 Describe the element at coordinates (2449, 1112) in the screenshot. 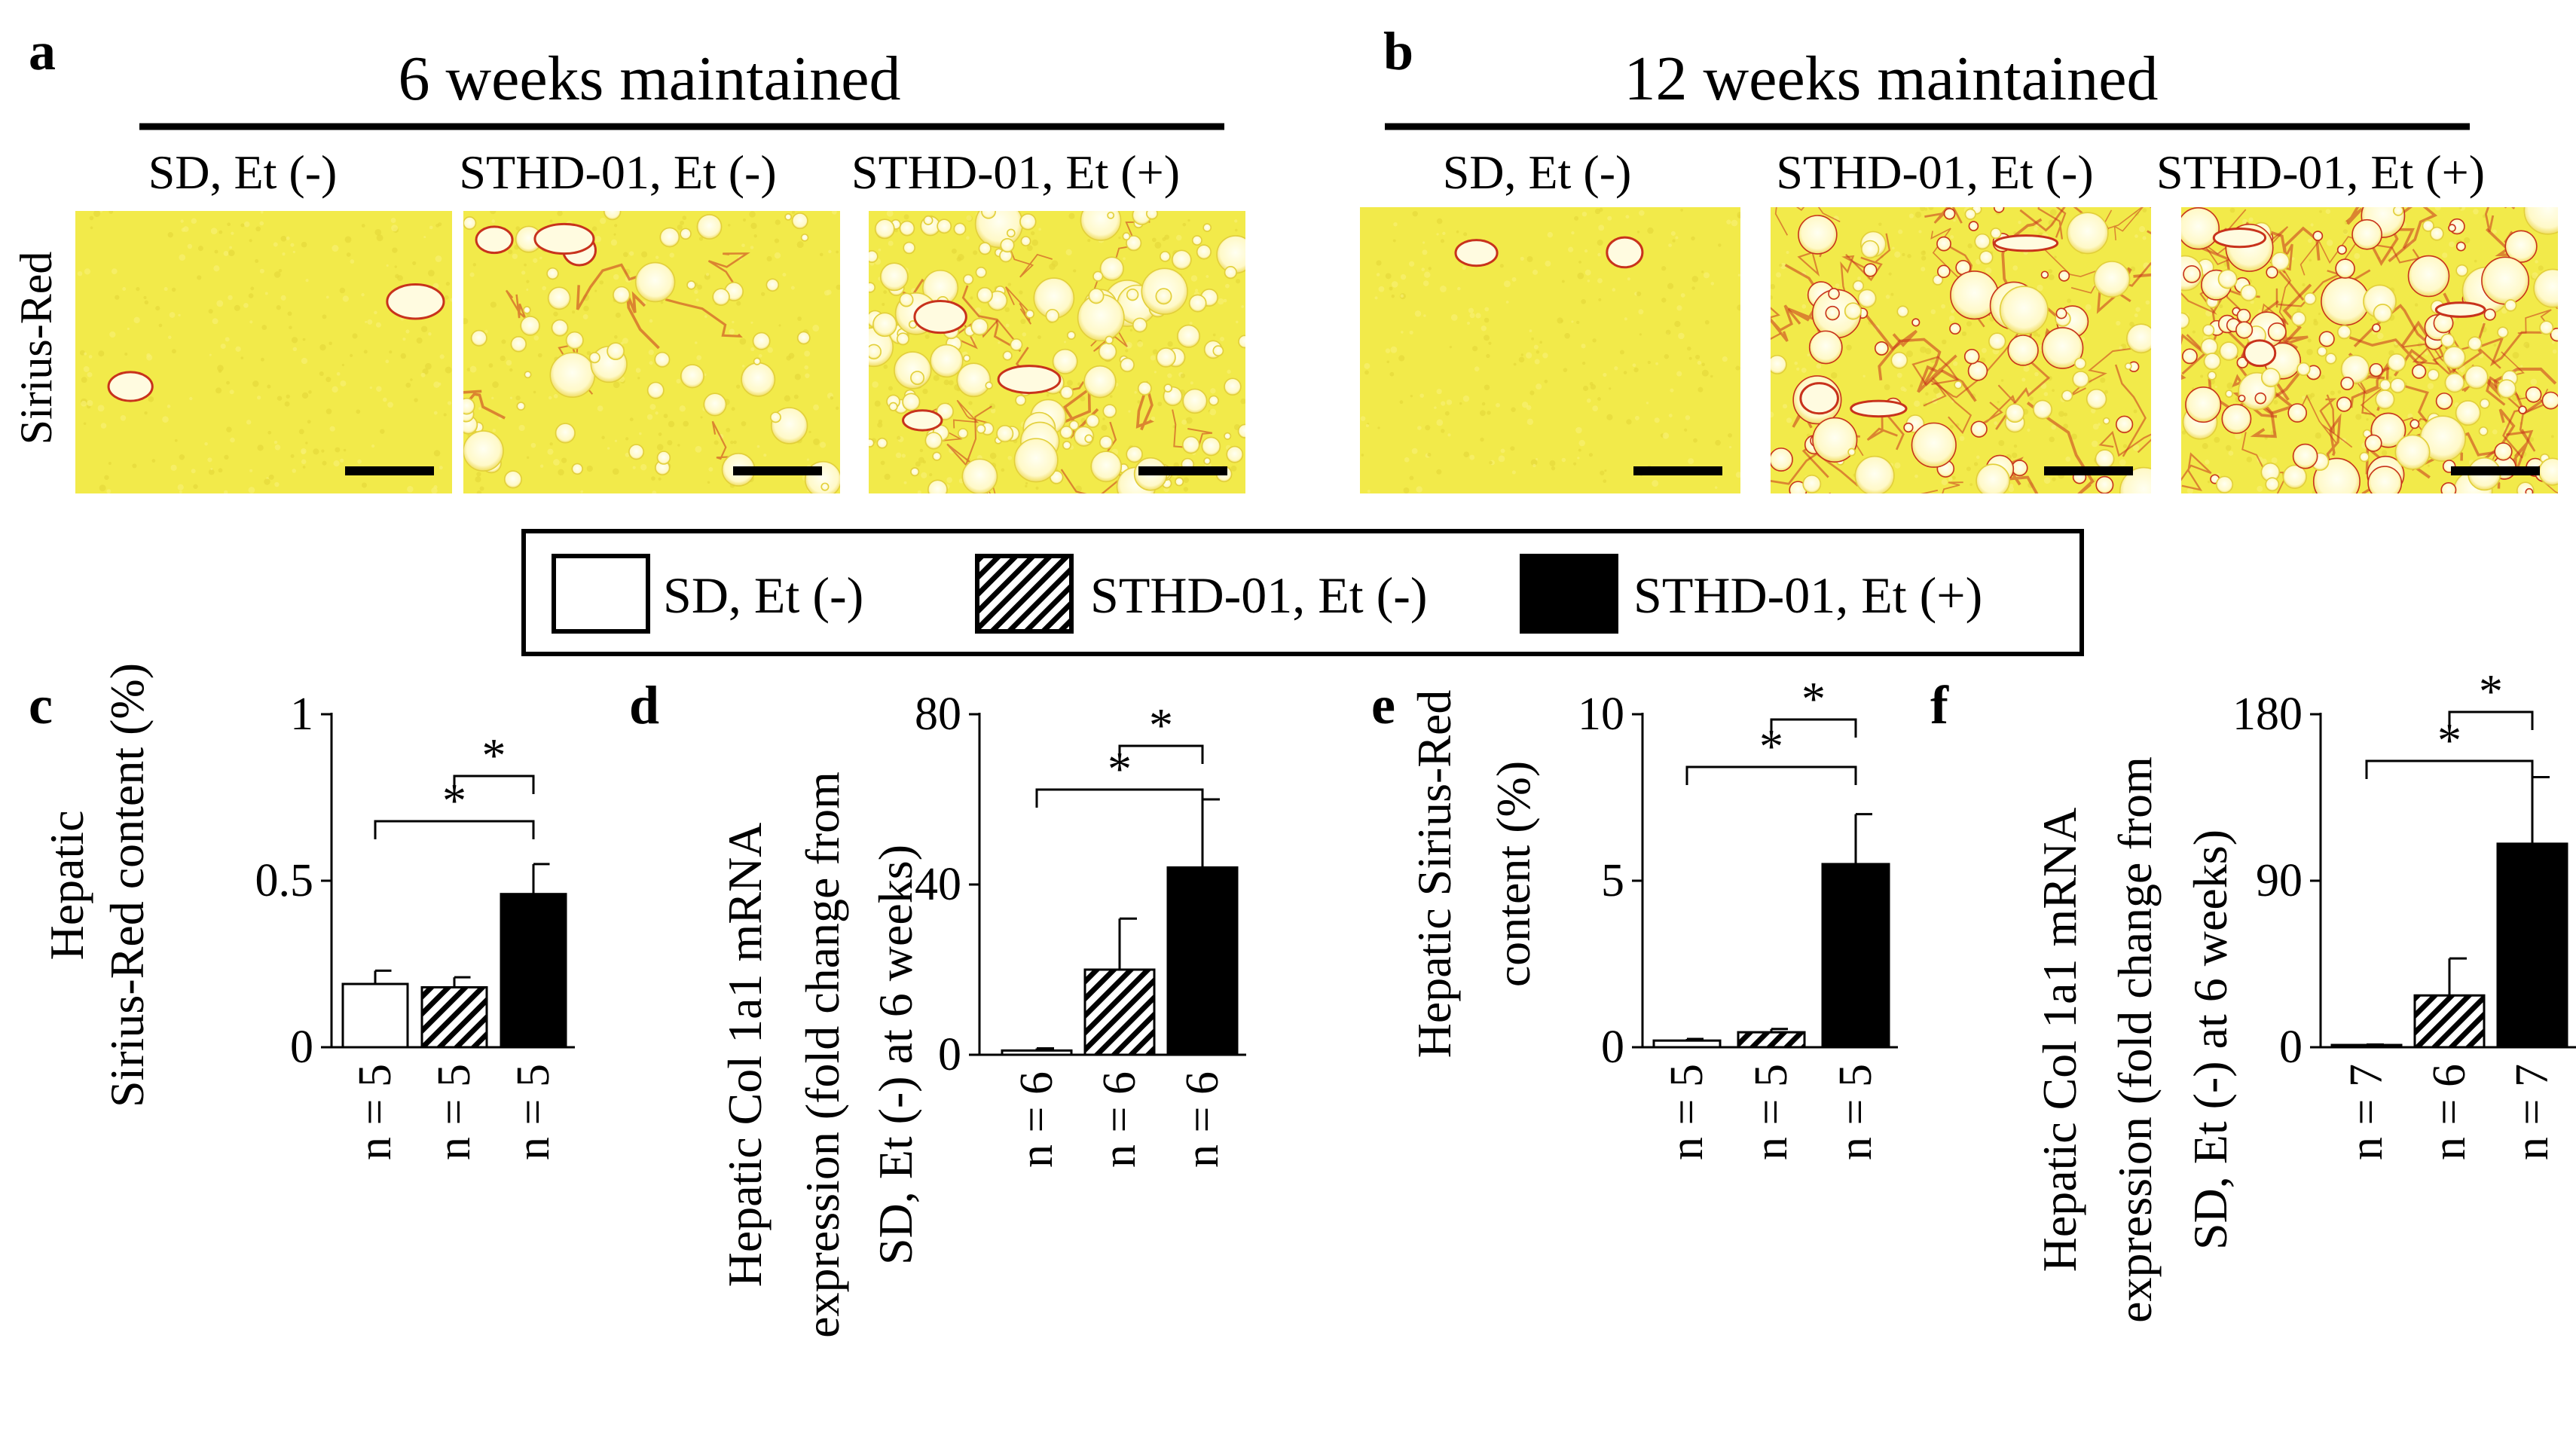

I see `n-label: n = 6` at that location.